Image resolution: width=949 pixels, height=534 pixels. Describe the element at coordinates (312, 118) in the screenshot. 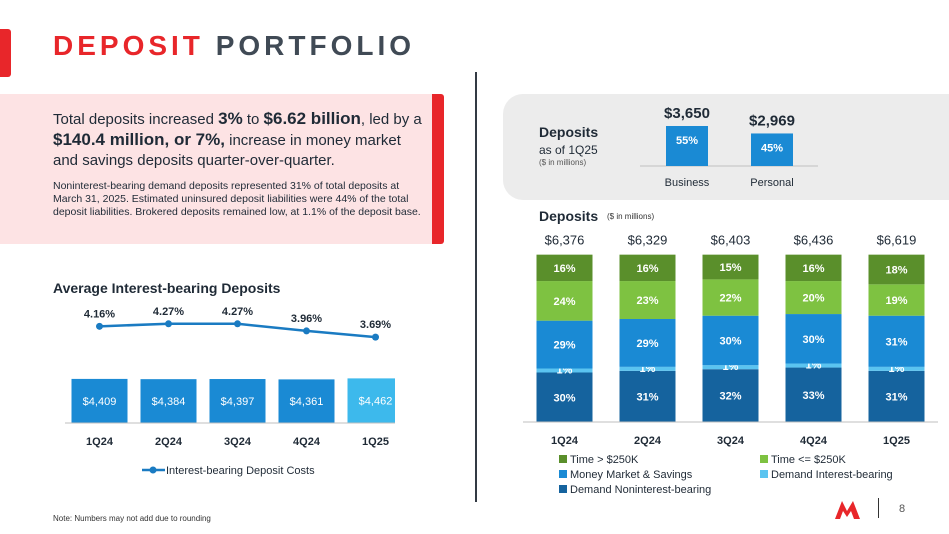

I see `summary-highlight: $6.62 billion` at that location.